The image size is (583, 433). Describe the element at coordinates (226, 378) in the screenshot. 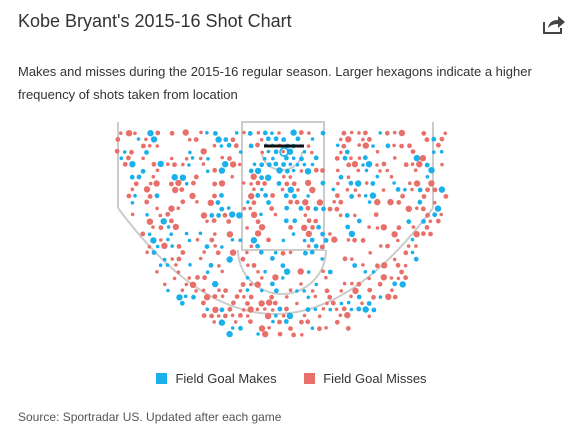

I see `legend-makes-label: Field Goal Makes` at that location.